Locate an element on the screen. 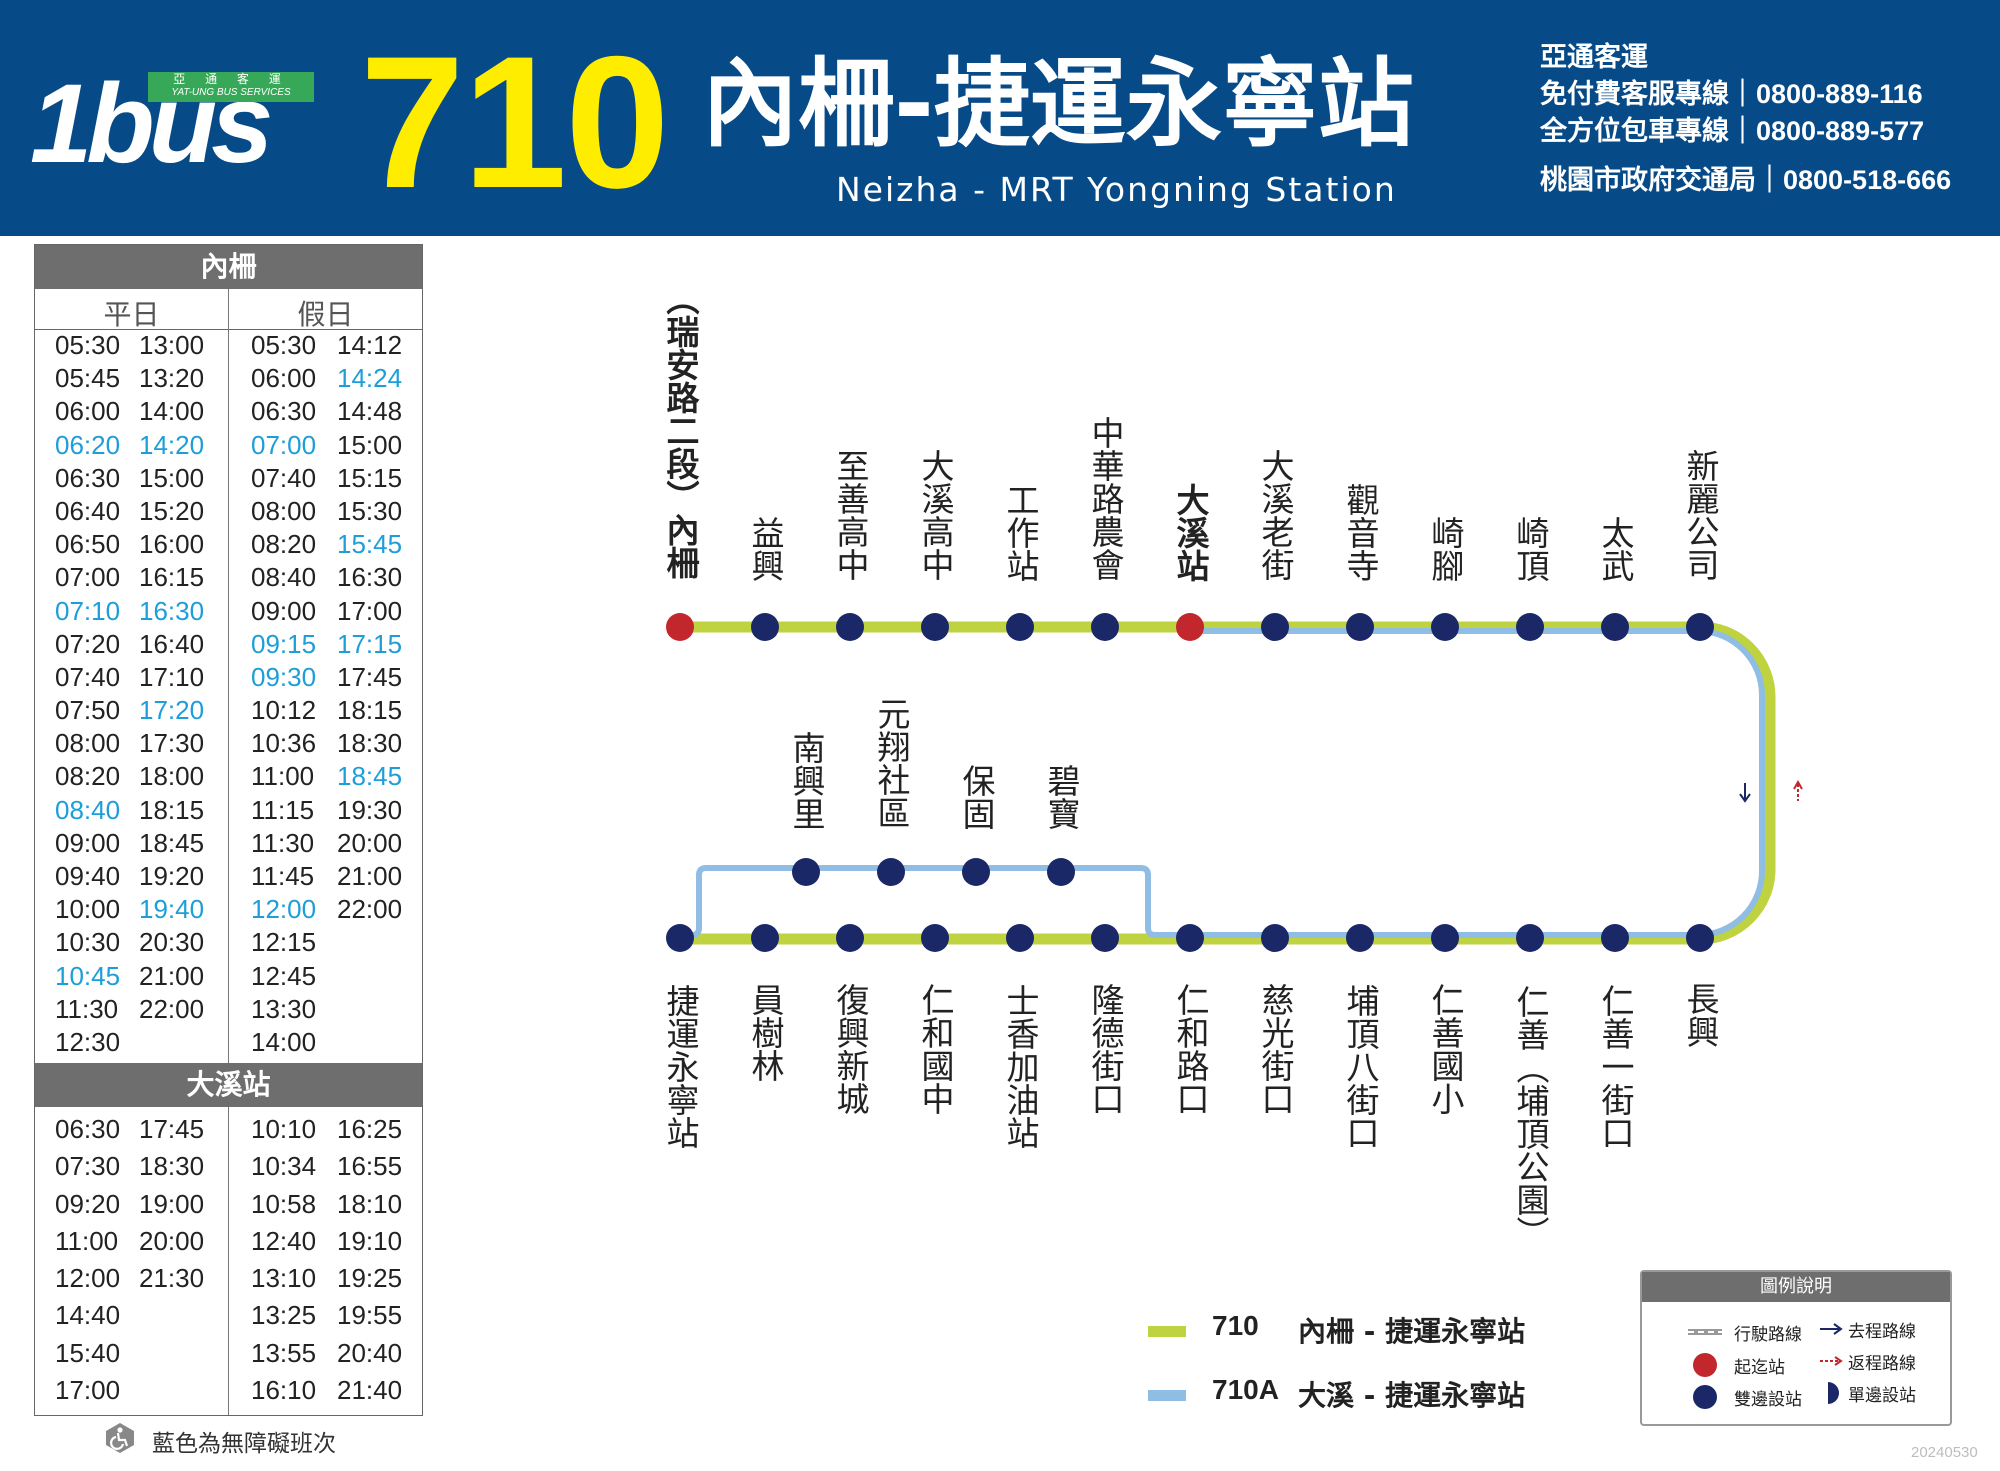  departure-time: 06:40 is located at coordinates (88, 510).